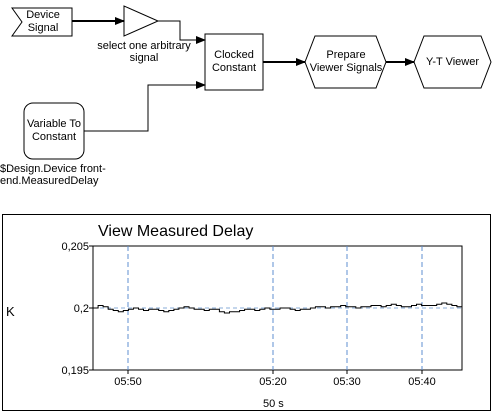  I want to click on y-tick-label: 0,2, so click(81, 309).